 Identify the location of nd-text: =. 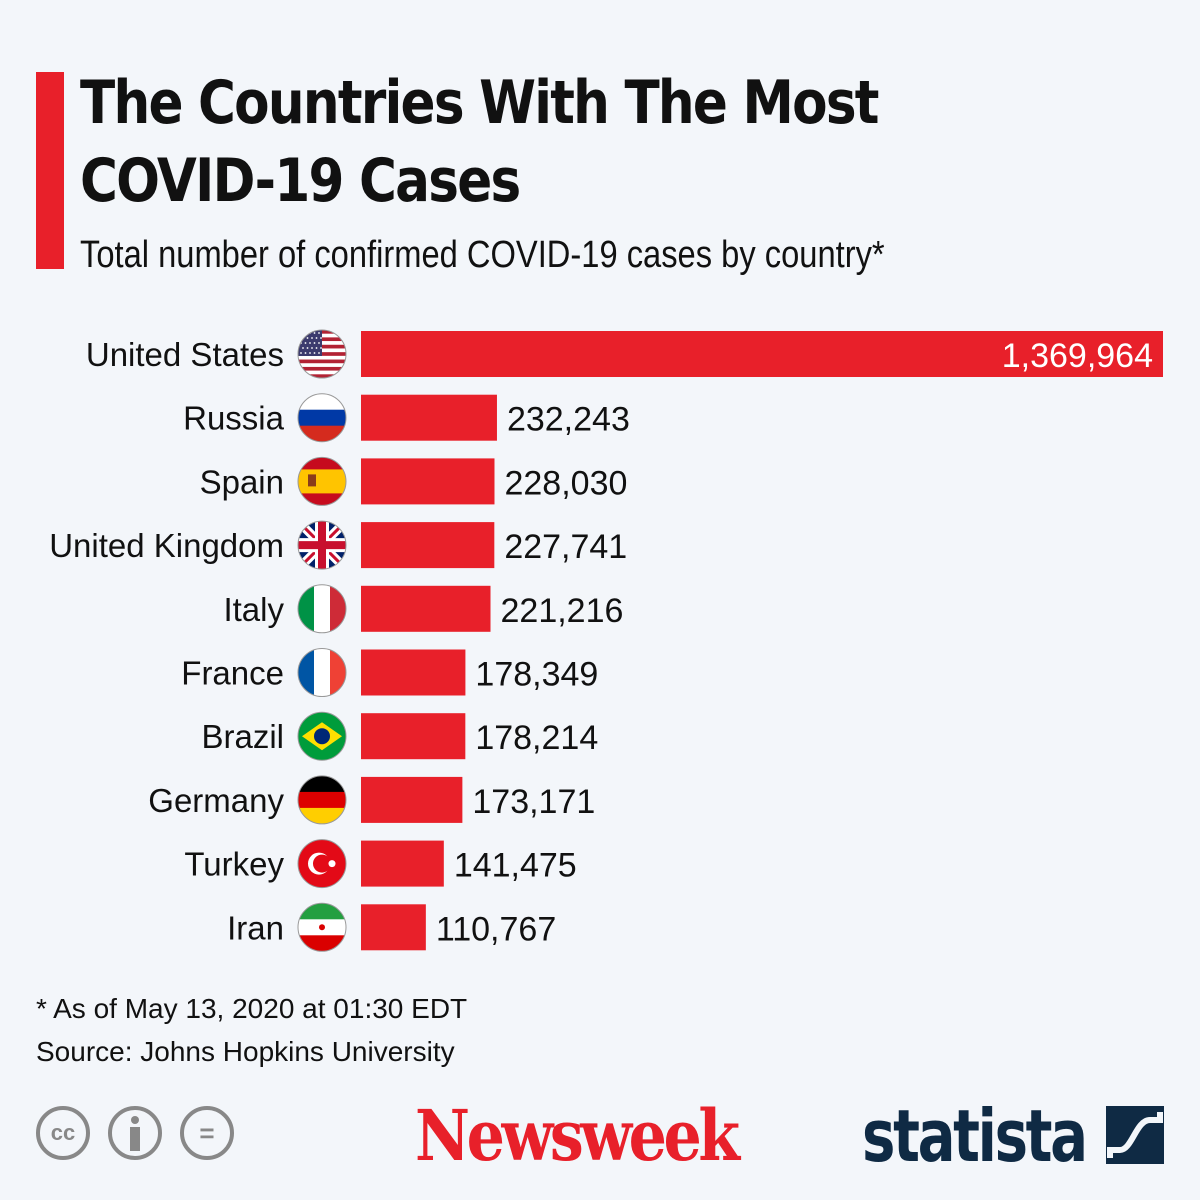
(207, 1132).